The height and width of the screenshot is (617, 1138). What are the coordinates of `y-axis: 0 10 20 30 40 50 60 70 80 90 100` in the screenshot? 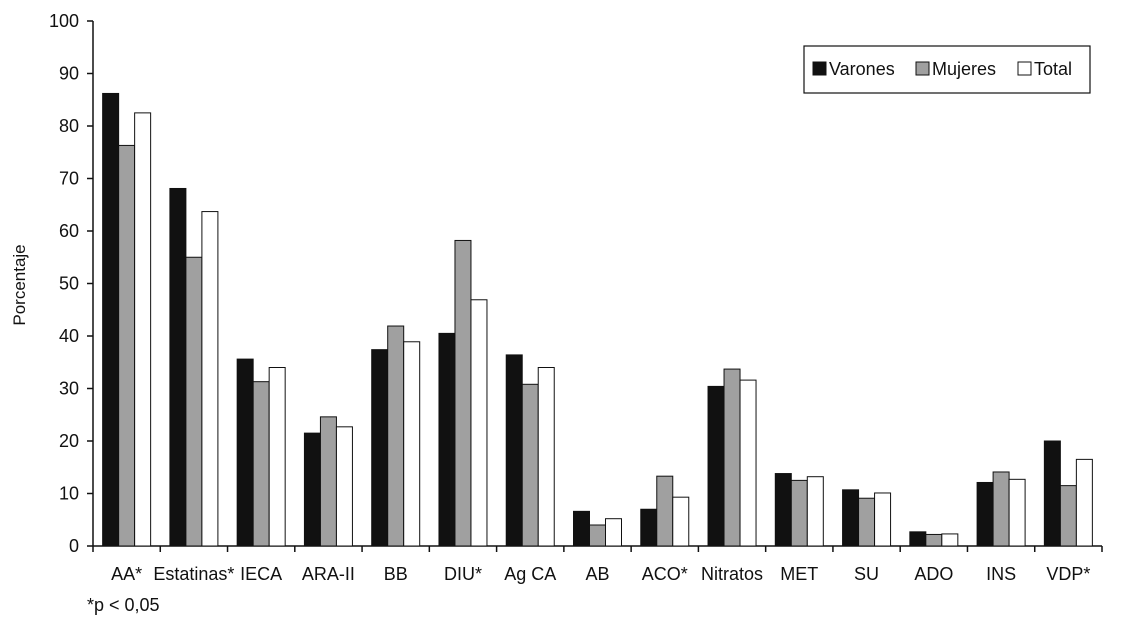 It's located at (71, 283).